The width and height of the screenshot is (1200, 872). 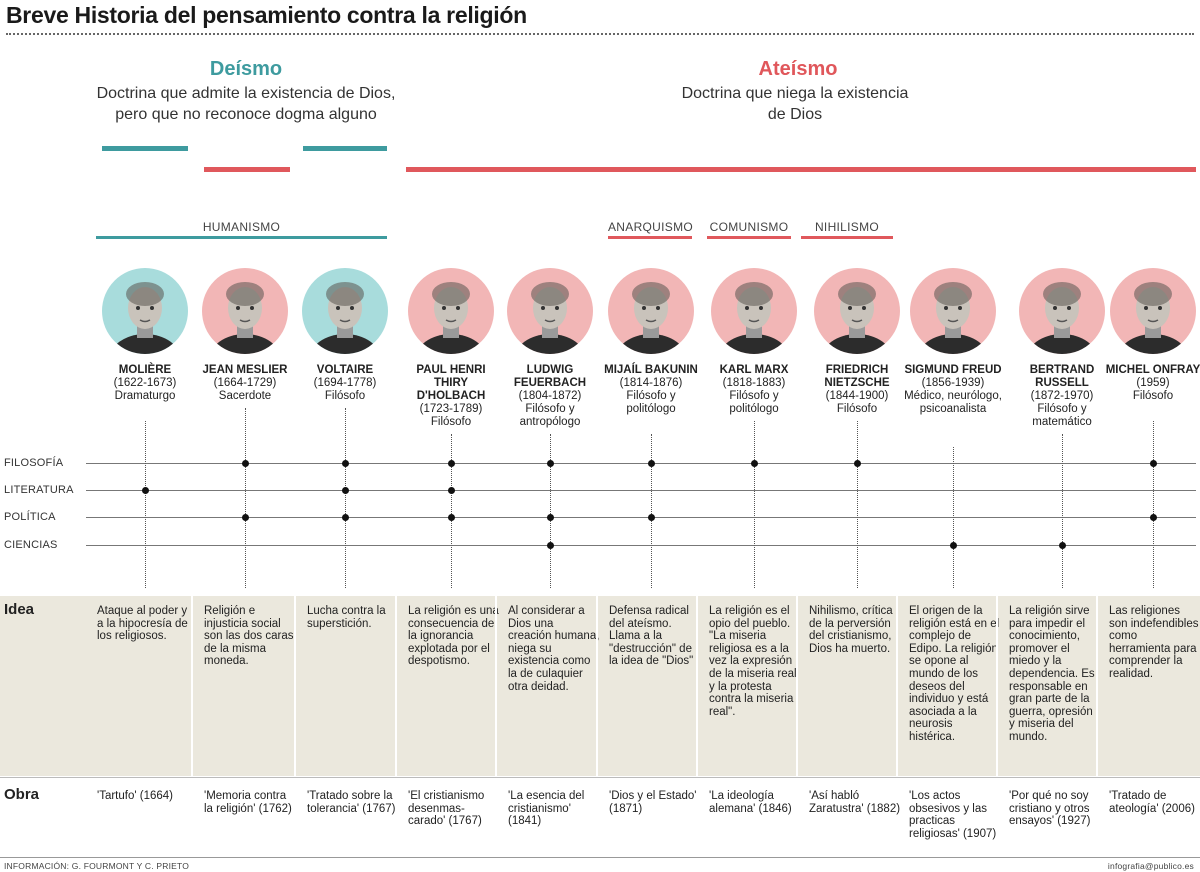 I want to click on ateismo-desc-line1: Doctrina que niega la existencia, so click(x=795, y=93).